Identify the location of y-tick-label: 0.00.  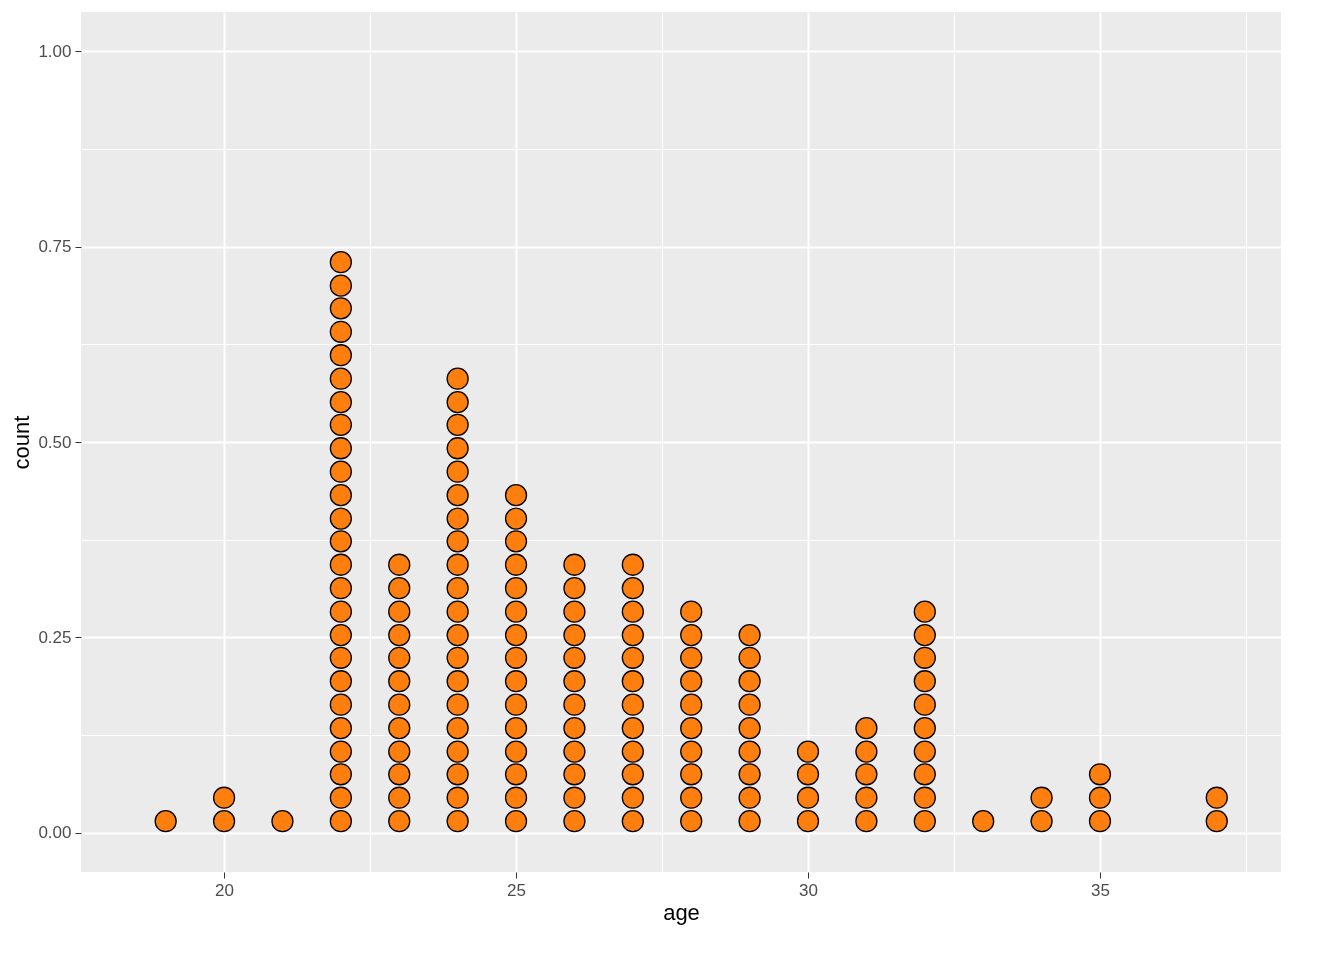
(55, 833).